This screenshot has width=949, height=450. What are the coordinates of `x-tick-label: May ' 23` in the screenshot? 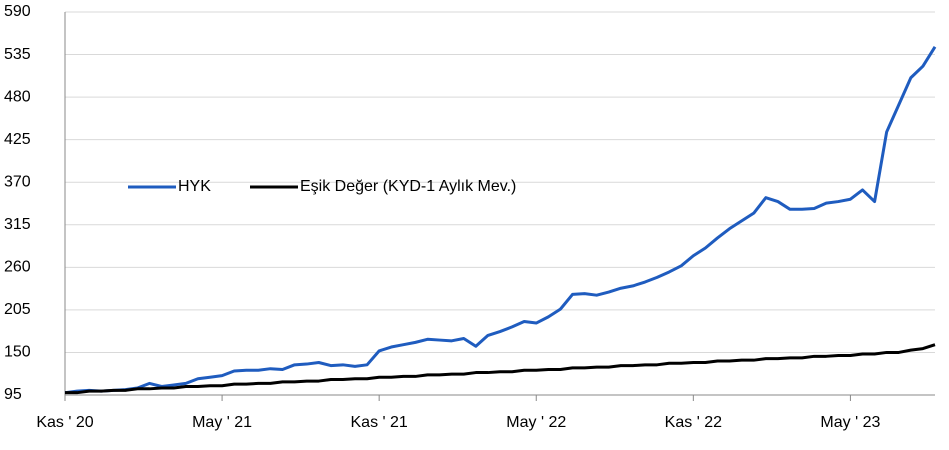 It's located at (850, 422).